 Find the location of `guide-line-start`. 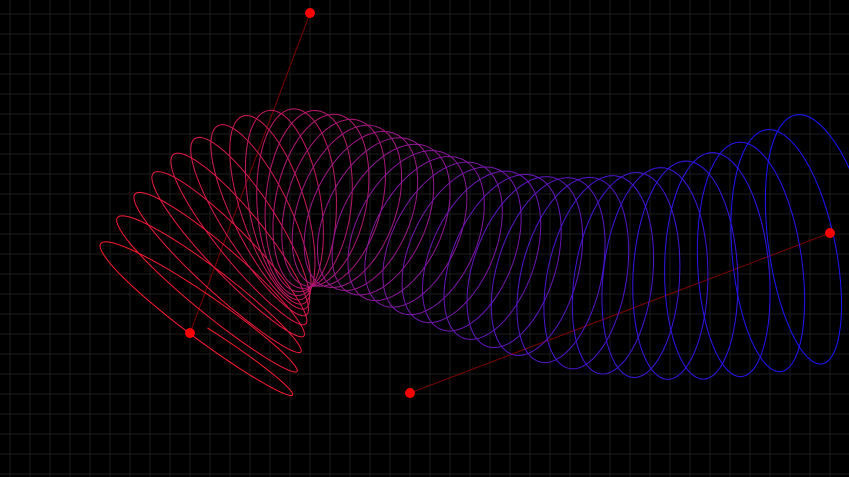

guide-line-start is located at coordinates (250, 173).